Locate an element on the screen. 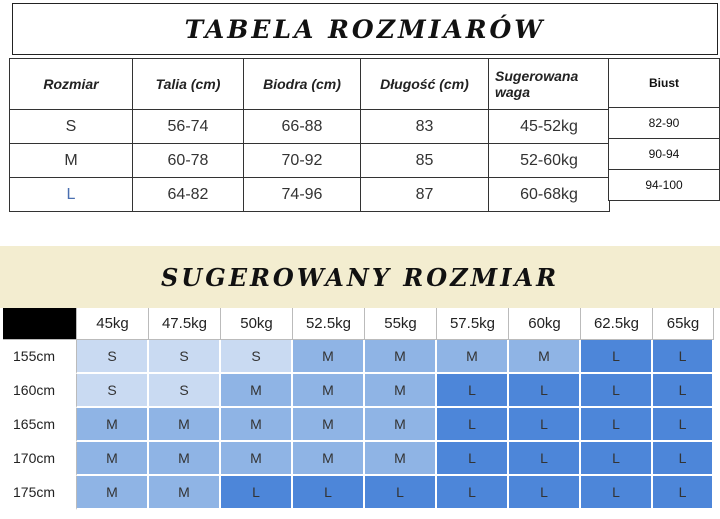 The height and width of the screenshot is (519, 720). height-label: 175cm is located at coordinates (40, 493).